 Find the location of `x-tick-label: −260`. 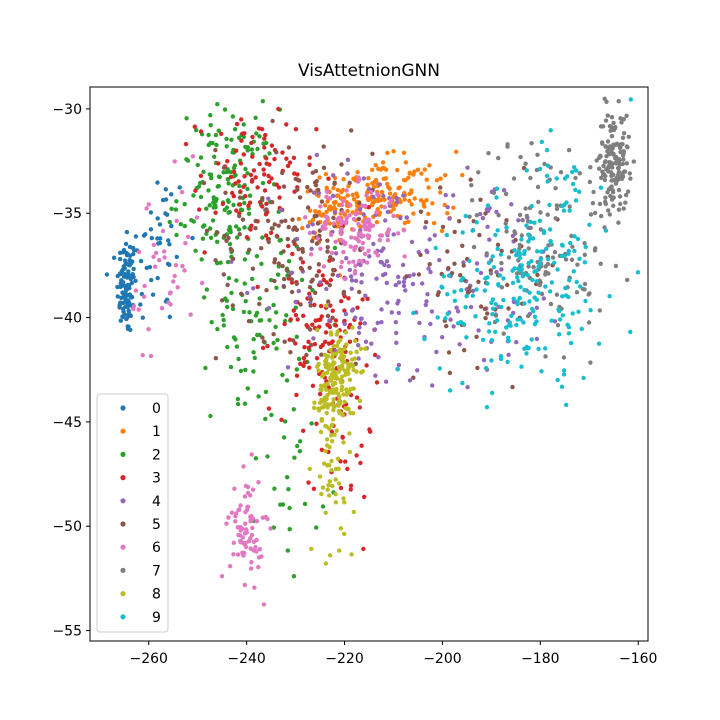

x-tick-label: −260 is located at coordinates (149, 659).